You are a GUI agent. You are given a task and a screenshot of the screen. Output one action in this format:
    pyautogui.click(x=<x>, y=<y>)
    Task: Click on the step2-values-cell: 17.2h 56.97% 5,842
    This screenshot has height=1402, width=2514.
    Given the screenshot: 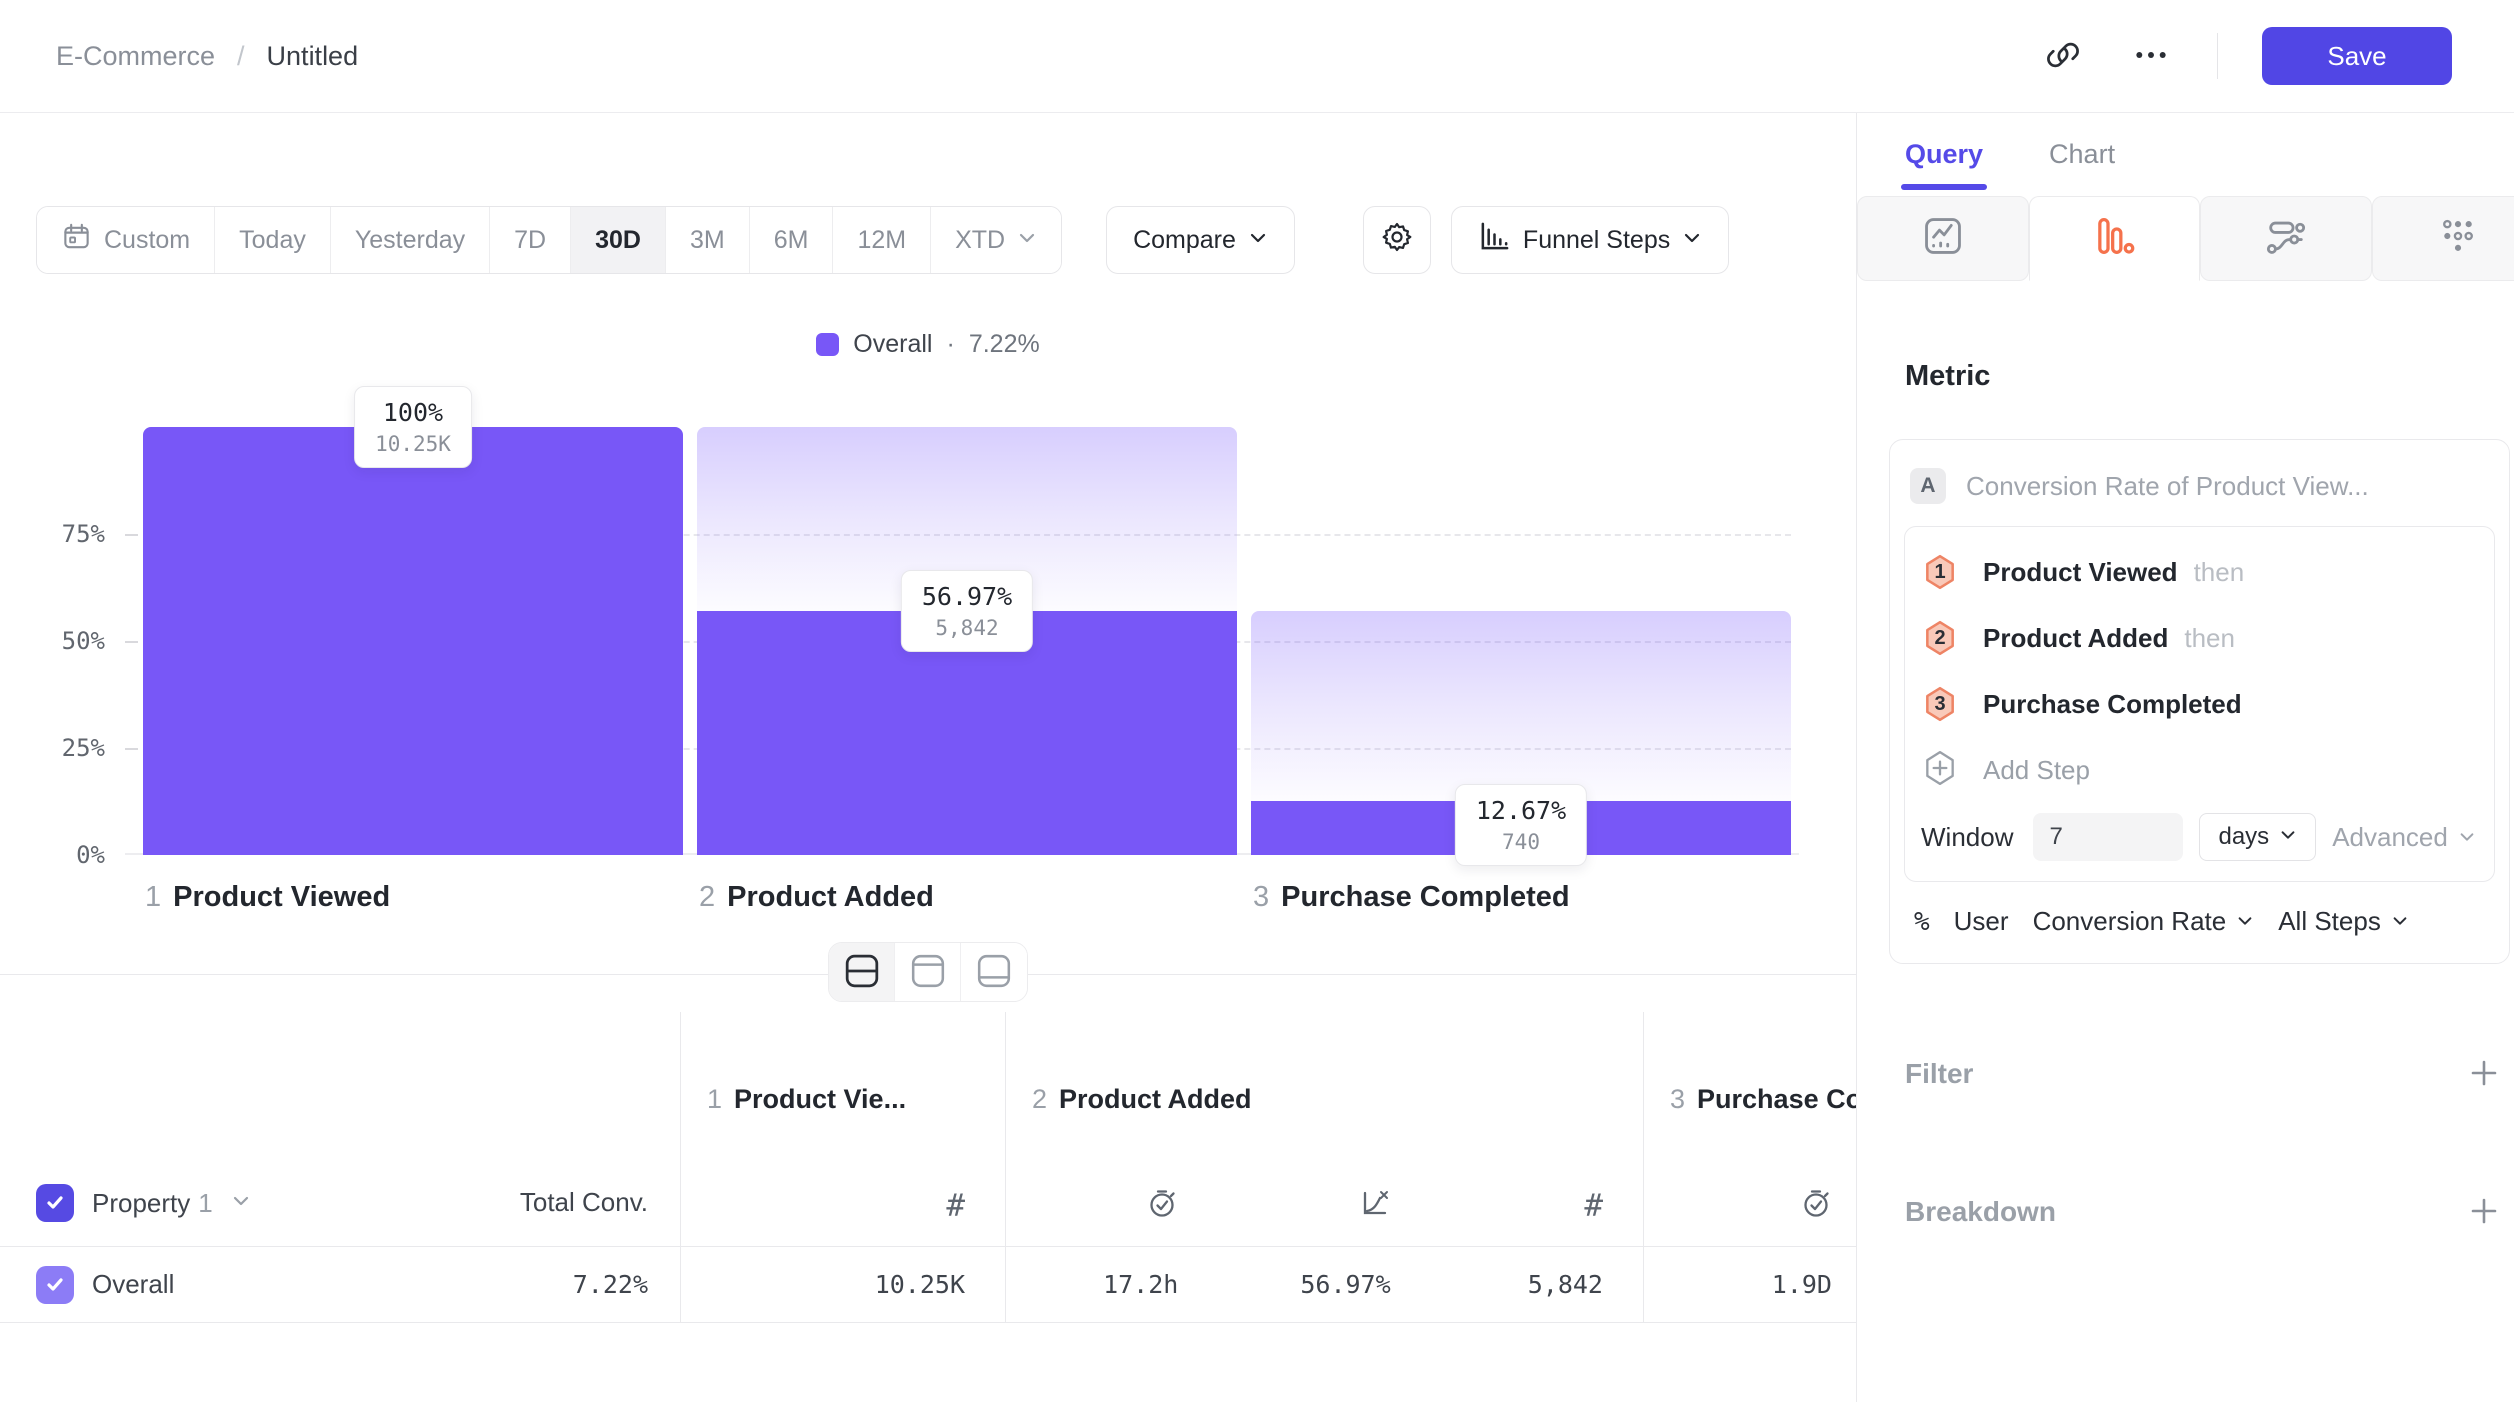 What is the action you would take?
    pyautogui.click(x=1324, y=1285)
    